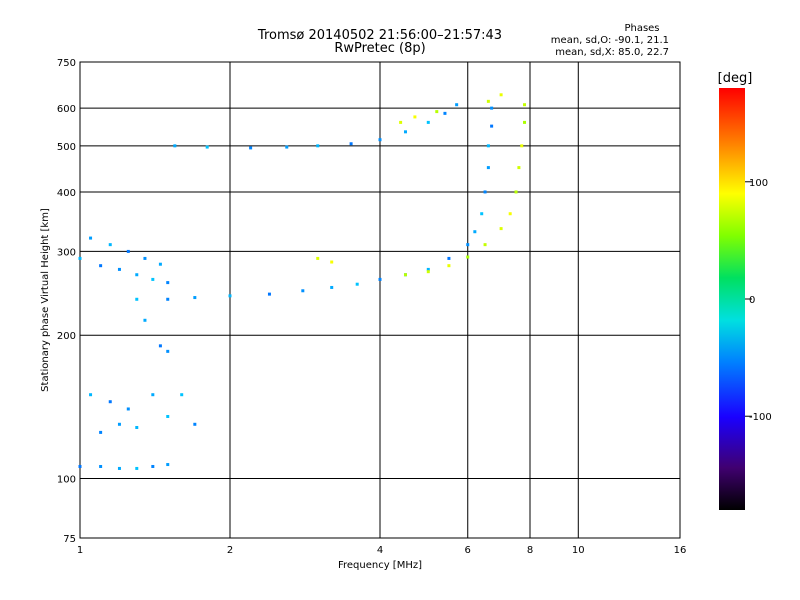  What do you see at coordinates (680, 550) in the screenshot?
I see `x-tick-label: 16` at bounding box center [680, 550].